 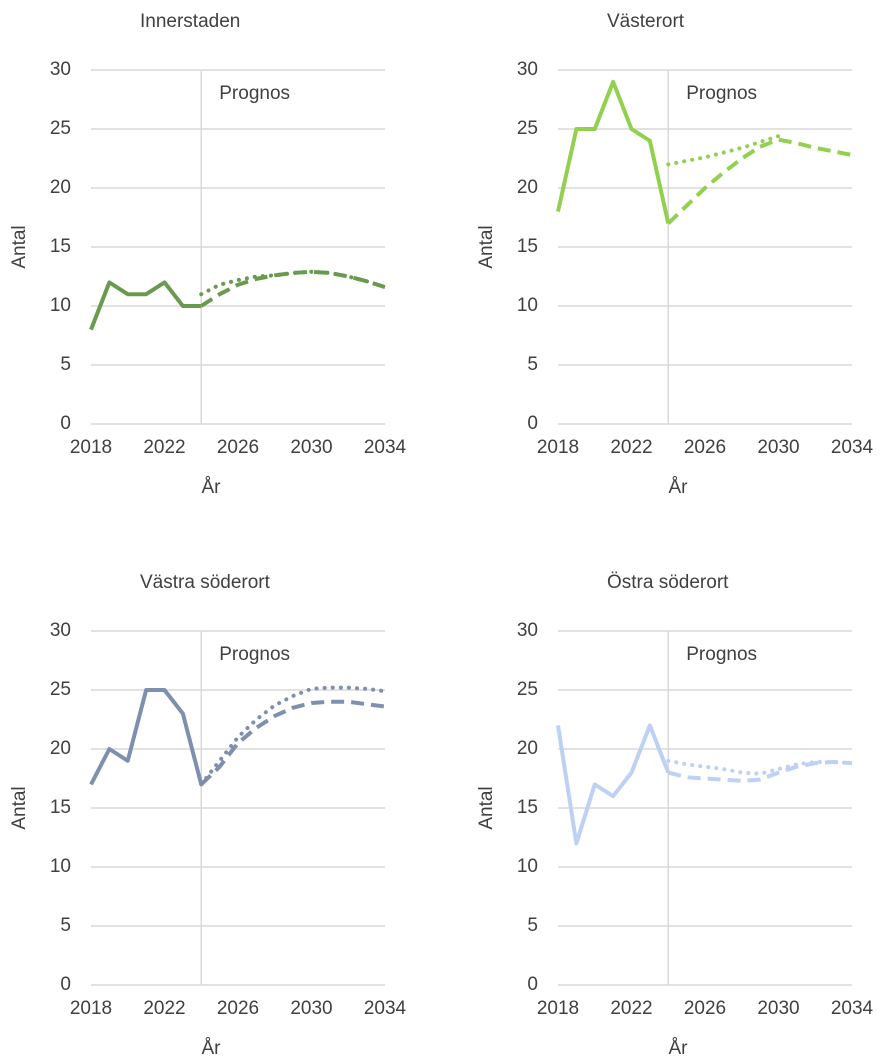 What do you see at coordinates (205, 582) in the screenshot?
I see `chart-title: Västra söderort` at bounding box center [205, 582].